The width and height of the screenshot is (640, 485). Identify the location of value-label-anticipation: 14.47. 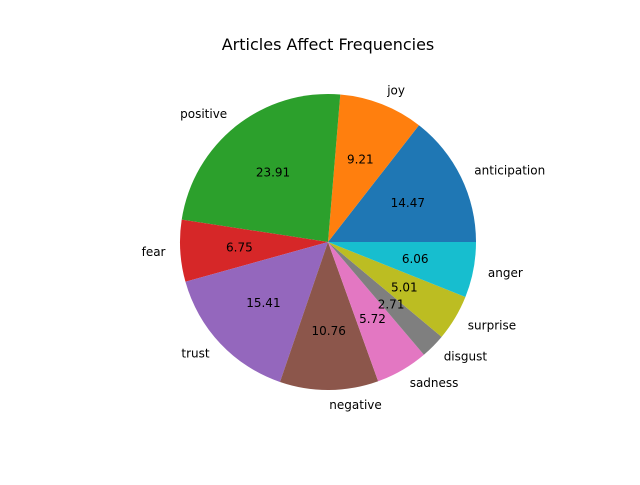
(408, 203).